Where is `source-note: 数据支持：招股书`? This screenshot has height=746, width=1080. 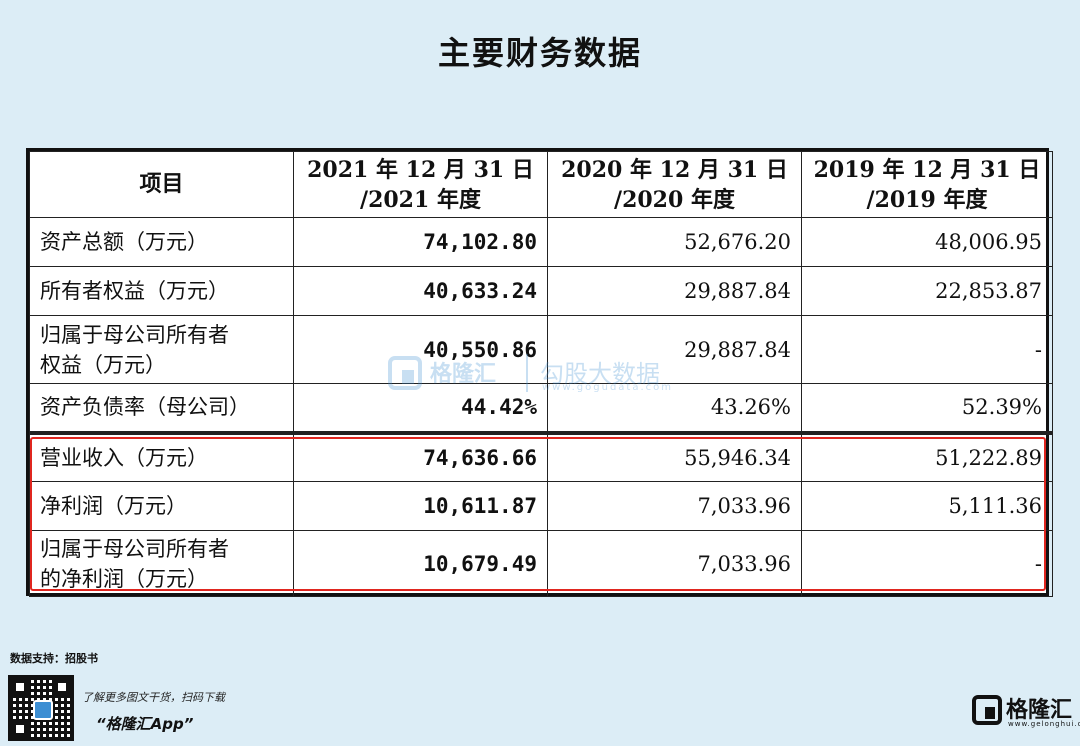
source-note: 数据支持：招股书 is located at coordinates (54, 658).